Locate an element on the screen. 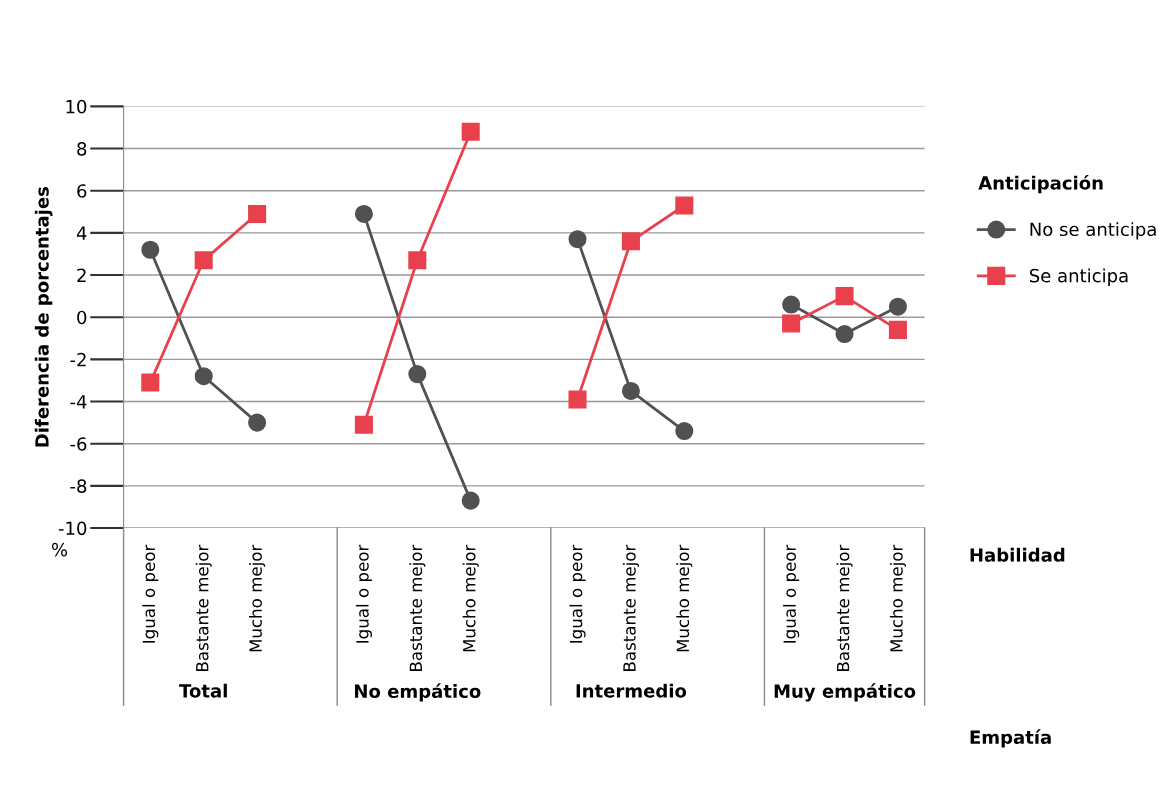 This screenshot has height=794, width=1166. text: No empático is located at coordinates (418, 692).